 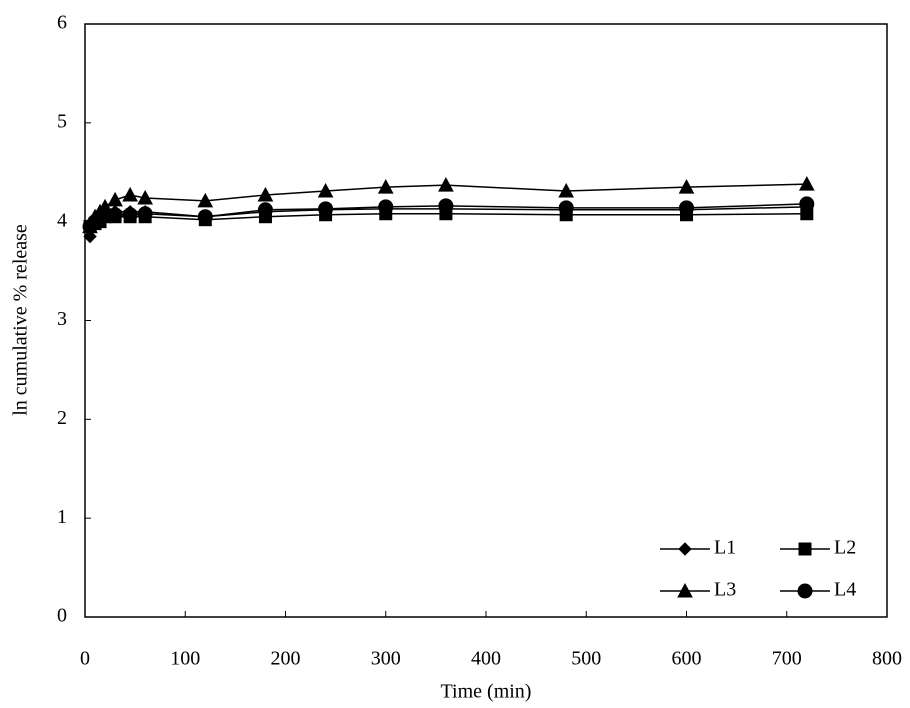 What do you see at coordinates (586, 659) in the screenshot?
I see `x-tick-label: 500` at bounding box center [586, 659].